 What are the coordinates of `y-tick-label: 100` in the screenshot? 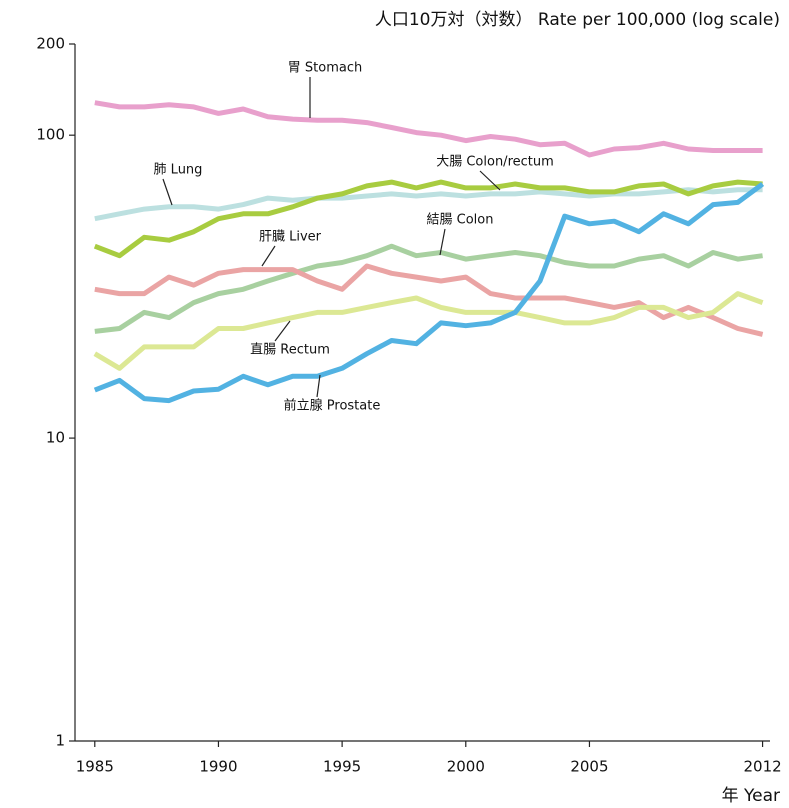 It's located at (50, 135).